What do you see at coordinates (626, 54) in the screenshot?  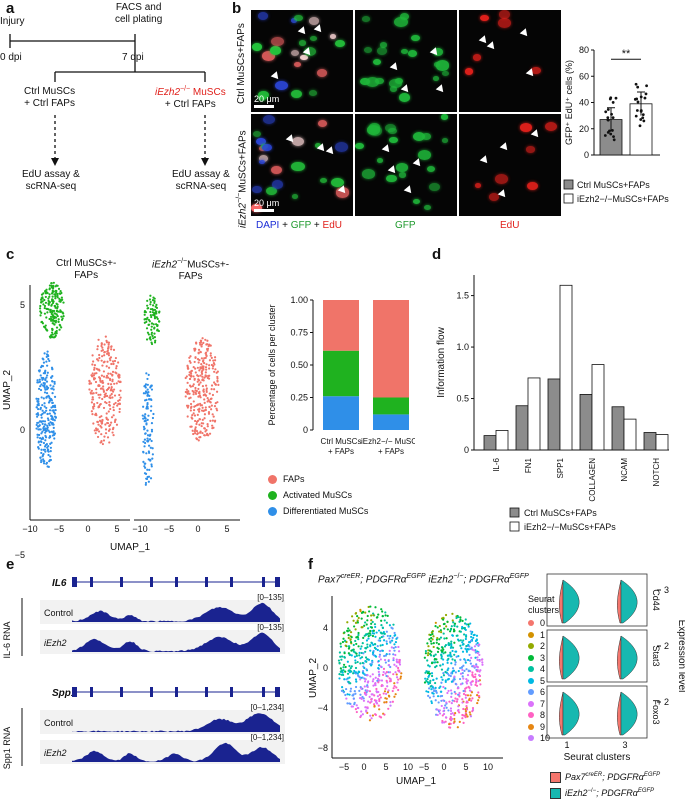 I see `significance-label: **` at bounding box center [626, 54].